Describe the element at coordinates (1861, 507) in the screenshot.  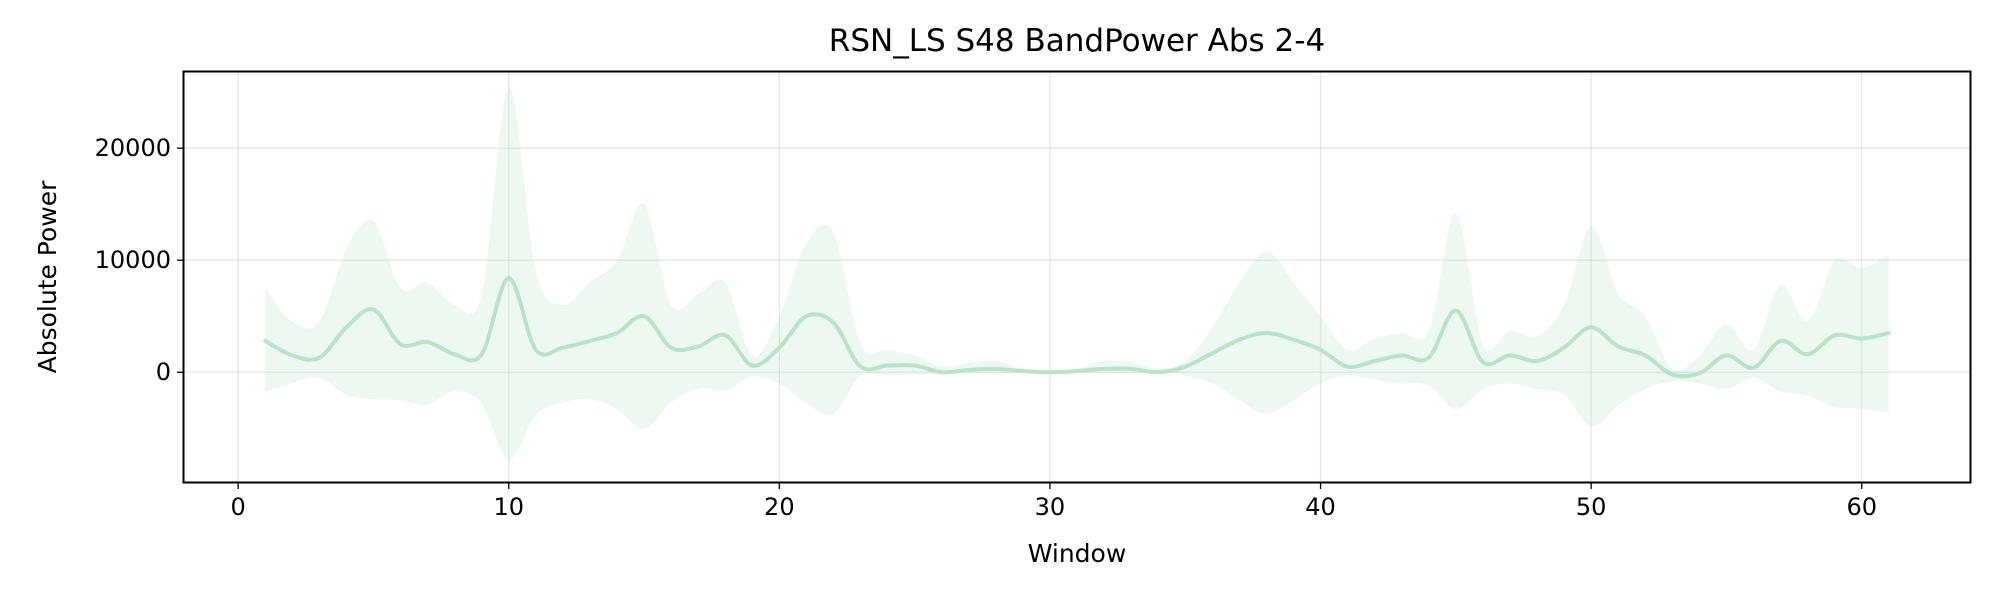
I see `x-tick-label: 60` at that location.